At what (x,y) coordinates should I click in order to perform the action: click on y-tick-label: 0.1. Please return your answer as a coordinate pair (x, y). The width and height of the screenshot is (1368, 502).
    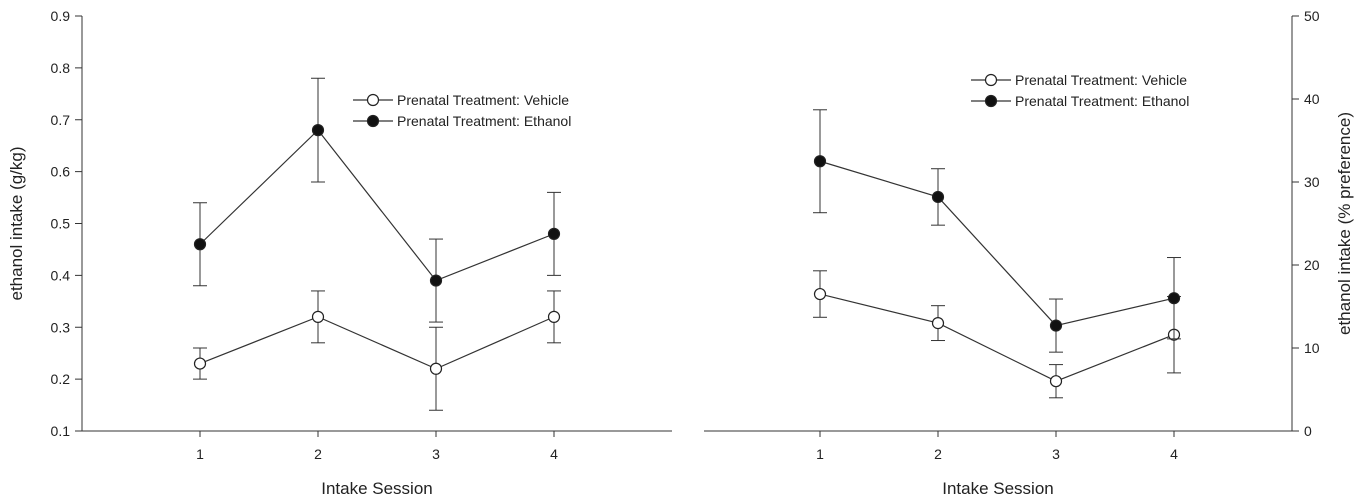
    Looking at the image, I should click on (61, 431).